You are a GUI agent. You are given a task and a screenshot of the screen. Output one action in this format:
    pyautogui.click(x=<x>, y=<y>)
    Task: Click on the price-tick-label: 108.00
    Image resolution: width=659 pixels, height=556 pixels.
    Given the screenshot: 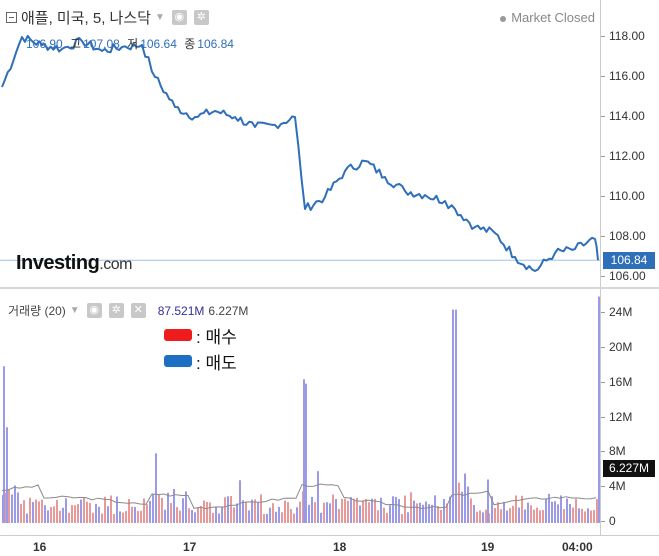 What is the action you would take?
    pyautogui.click(x=623, y=236)
    